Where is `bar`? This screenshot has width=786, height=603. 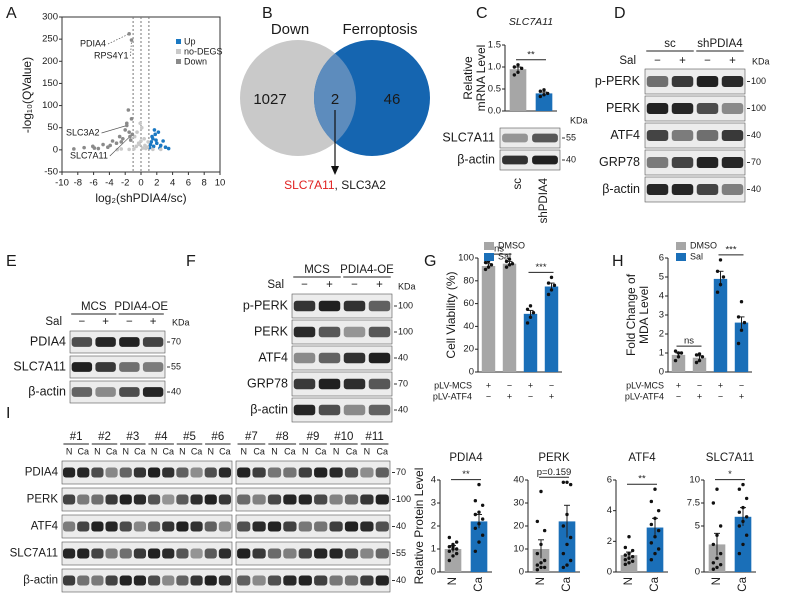 bar is located at coordinates (720, 325).